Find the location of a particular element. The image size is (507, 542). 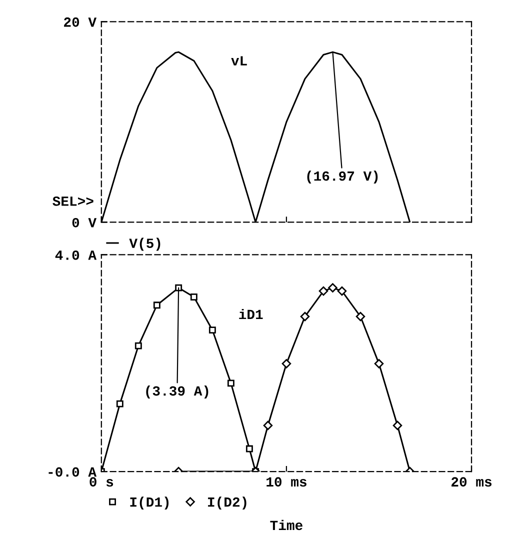

x-tick-label: 20 ms is located at coordinates (472, 482).